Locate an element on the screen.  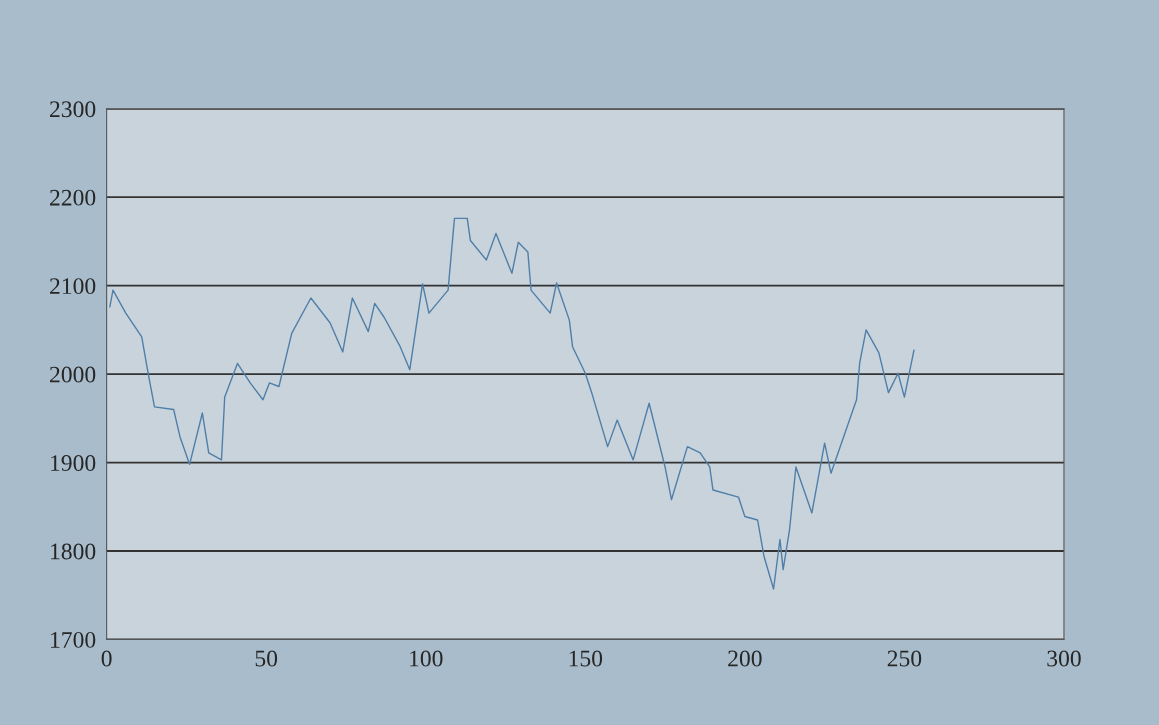
x-tick-label: 100 is located at coordinates (426, 658).